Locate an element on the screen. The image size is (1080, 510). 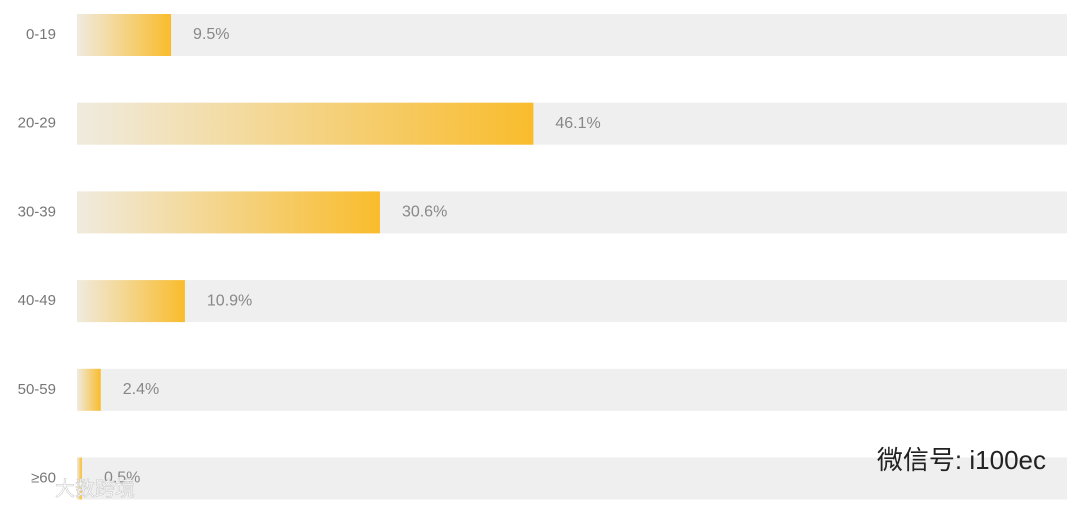
data-label: 30.6% is located at coordinates (424, 212).